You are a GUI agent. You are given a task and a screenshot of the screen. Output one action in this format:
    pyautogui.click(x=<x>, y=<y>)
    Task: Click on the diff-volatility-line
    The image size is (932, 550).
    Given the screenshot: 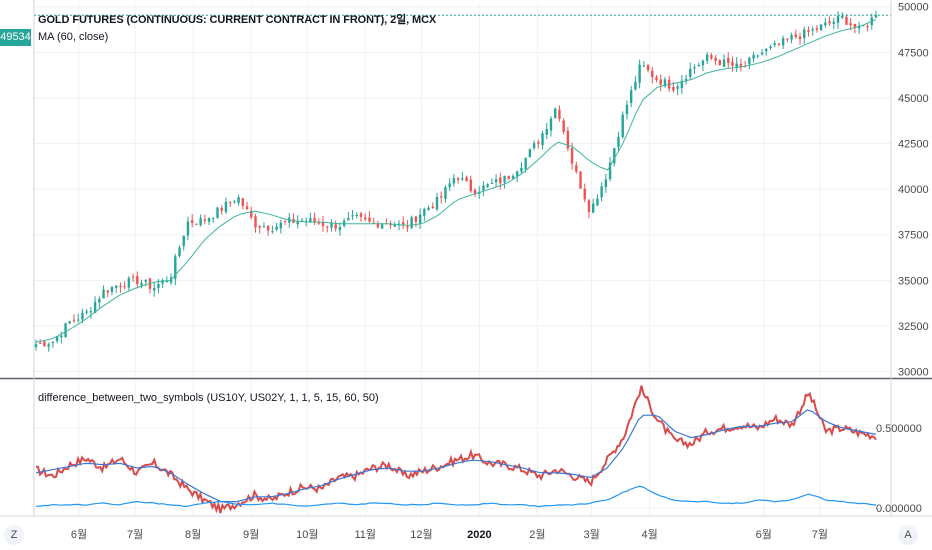 What is the action you would take?
    pyautogui.click(x=456, y=496)
    